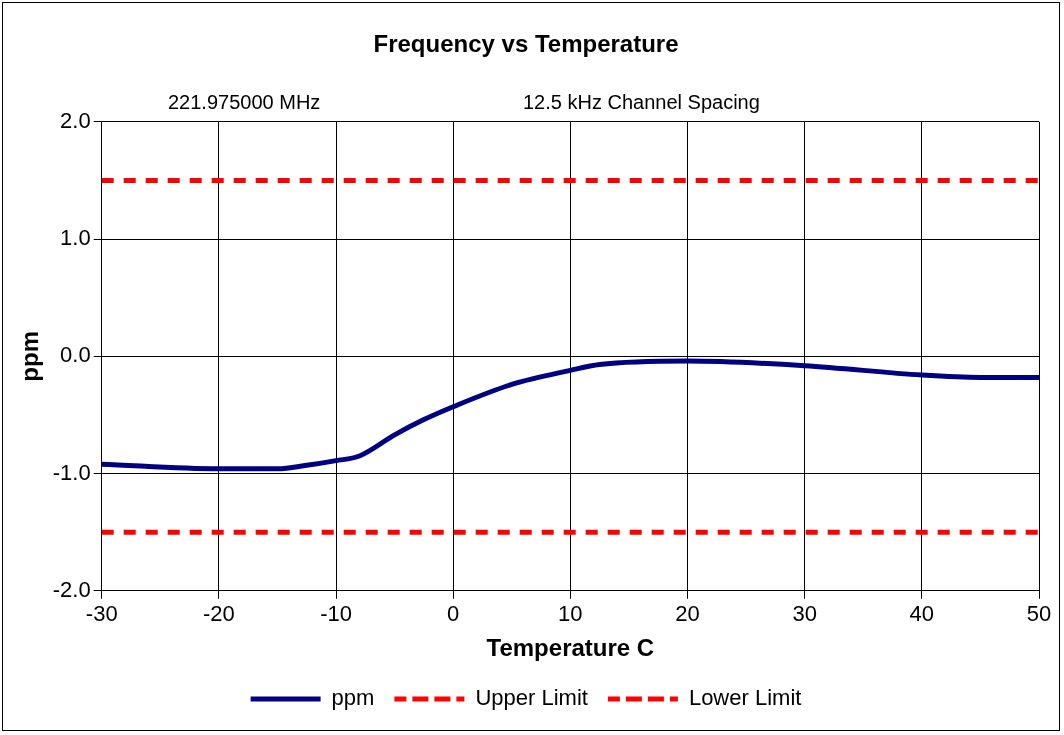 This screenshot has width=1064, height=735. Describe the element at coordinates (101, 614) in the screenshot. I see `x-tick-label: -30` at that location.